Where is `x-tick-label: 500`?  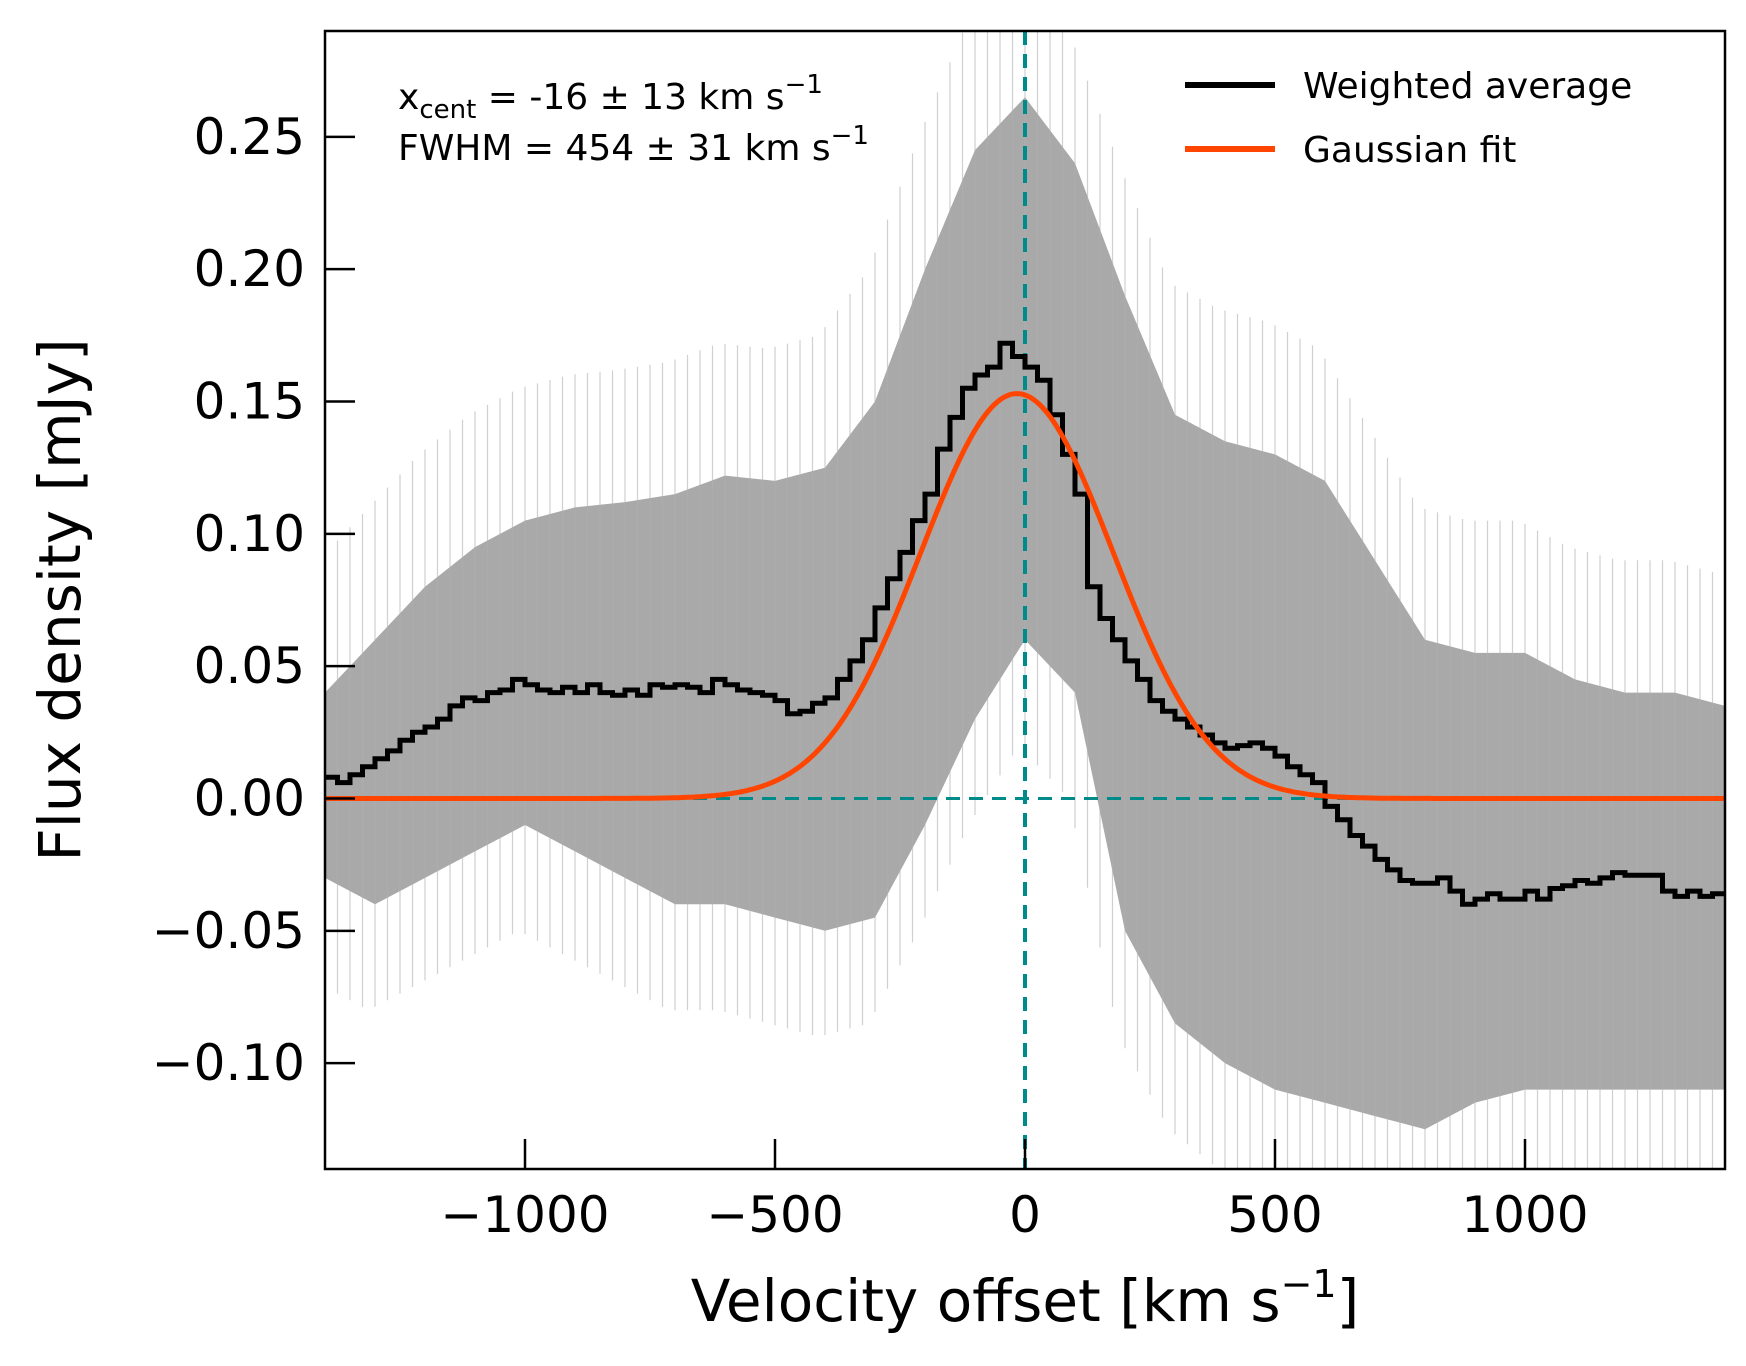 x-tick-label: 500 is located at coordinates (1274, 1215).